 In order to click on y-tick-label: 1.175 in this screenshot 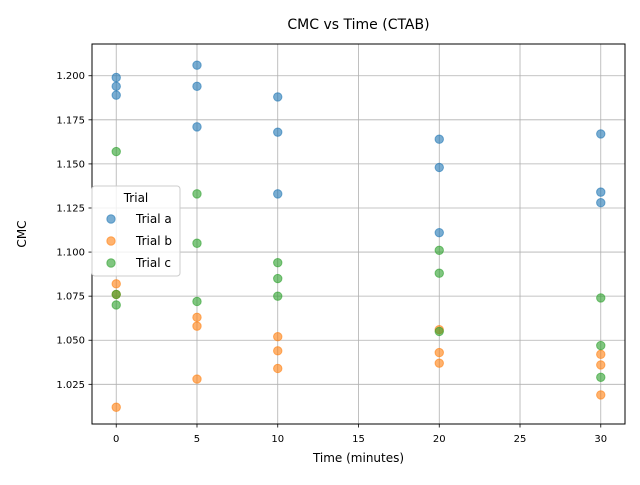, I will do `click(70, 120)`.